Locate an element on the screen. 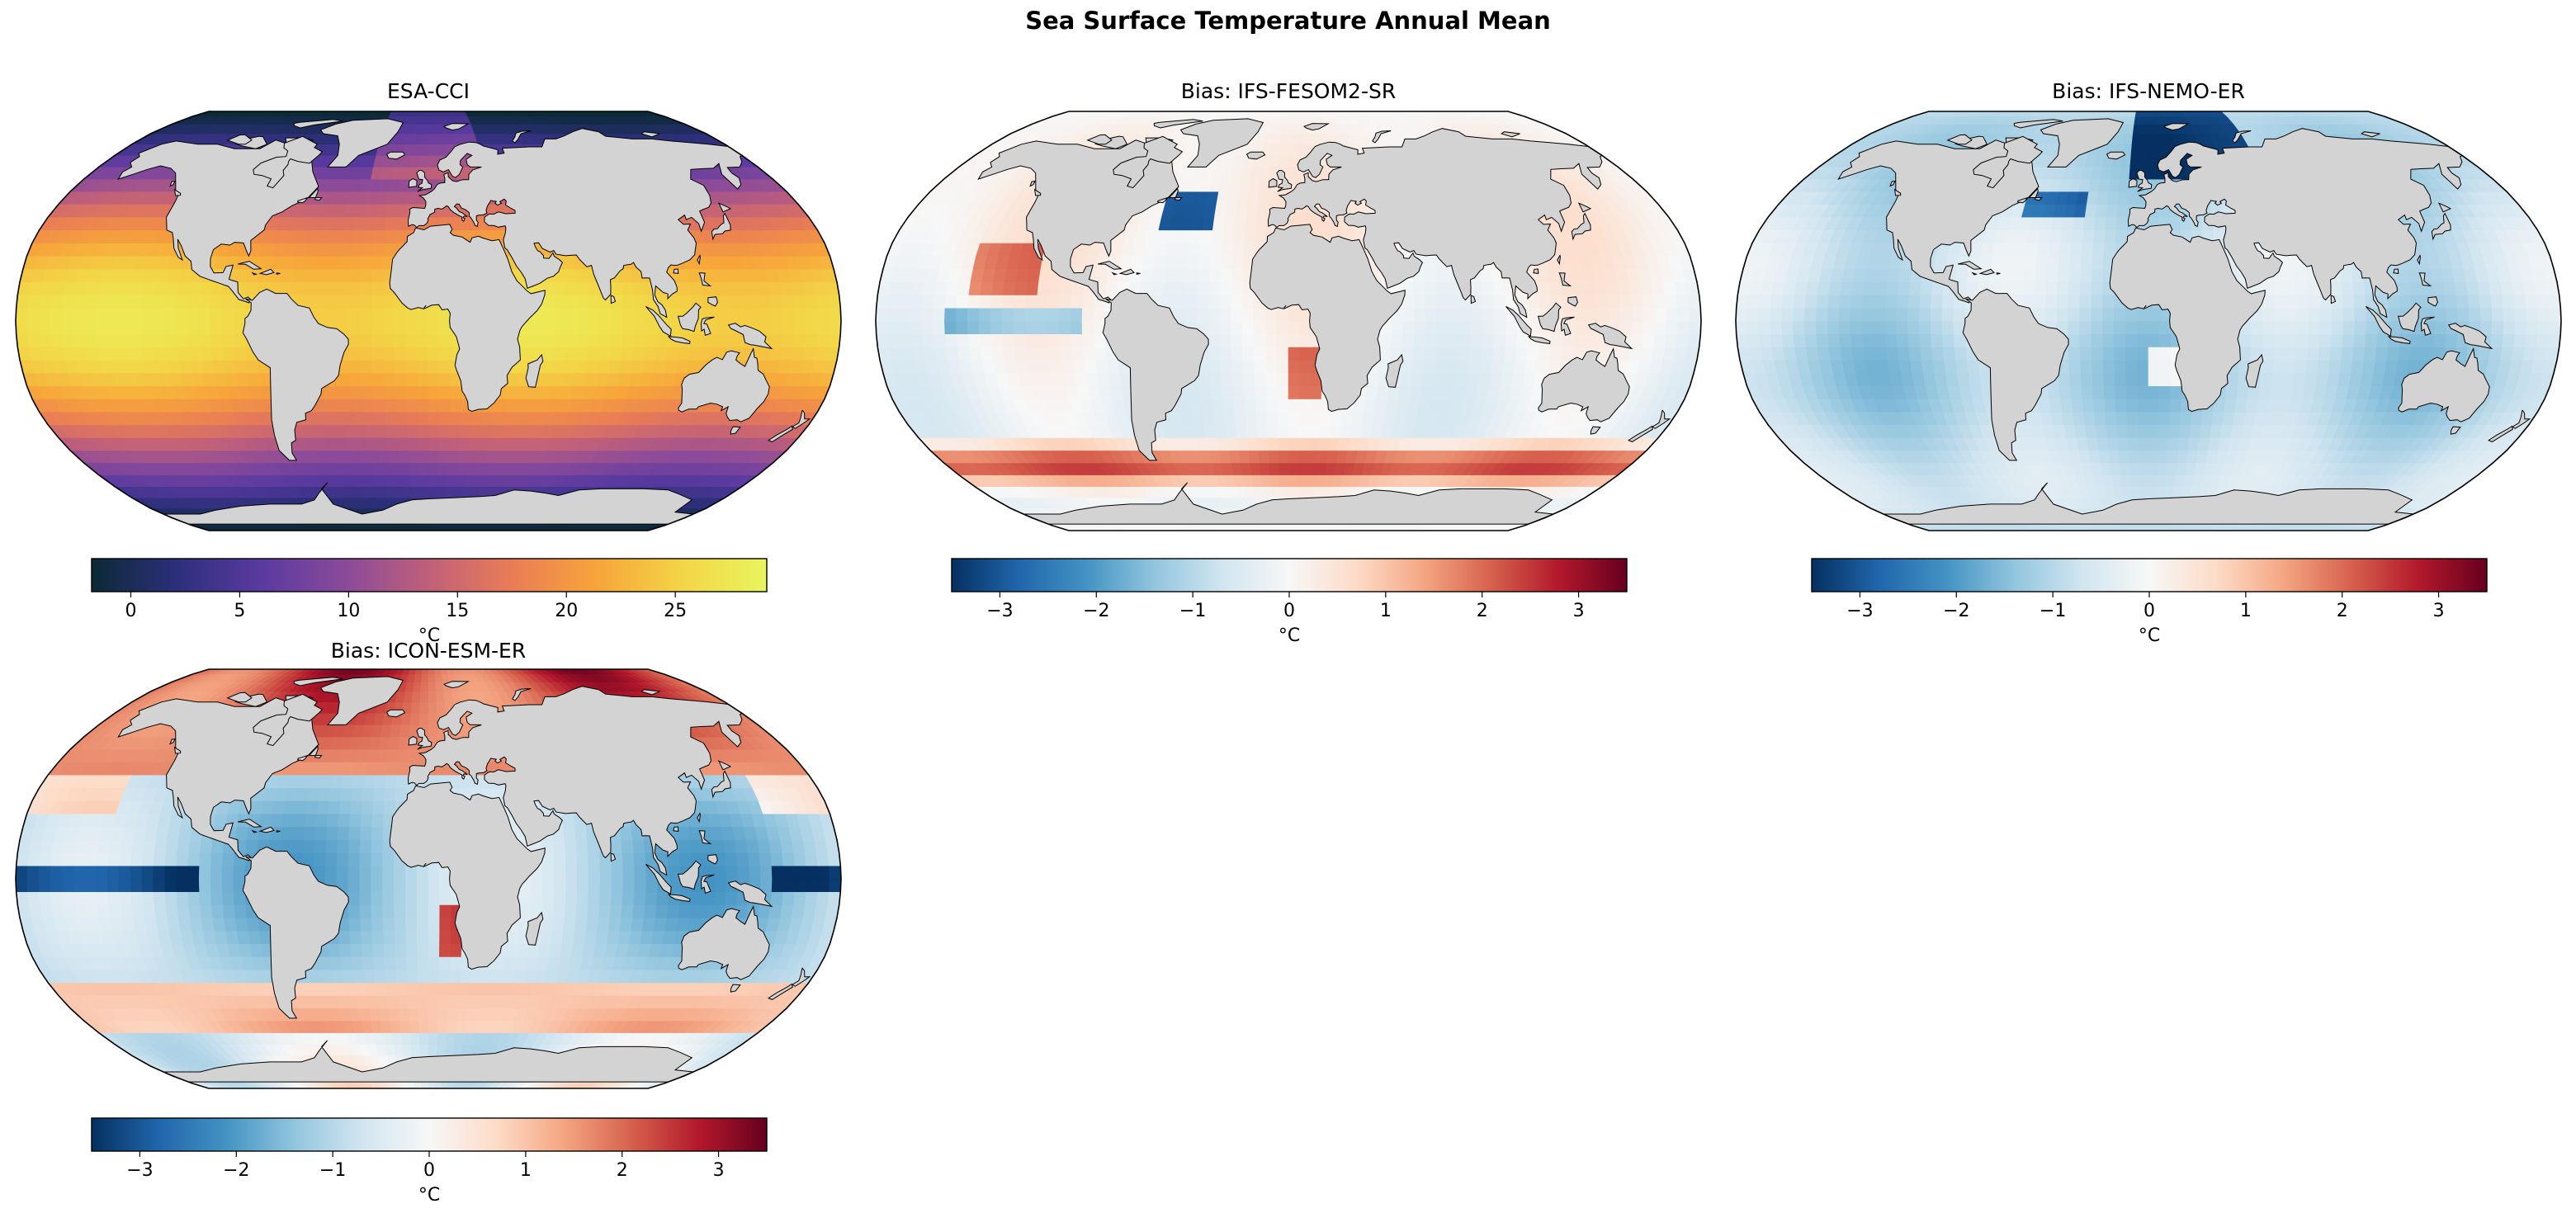 The height and width of the screenshot is (1213, 2576). bias-map-icon-esm-er is located at coordinates (428, 878).